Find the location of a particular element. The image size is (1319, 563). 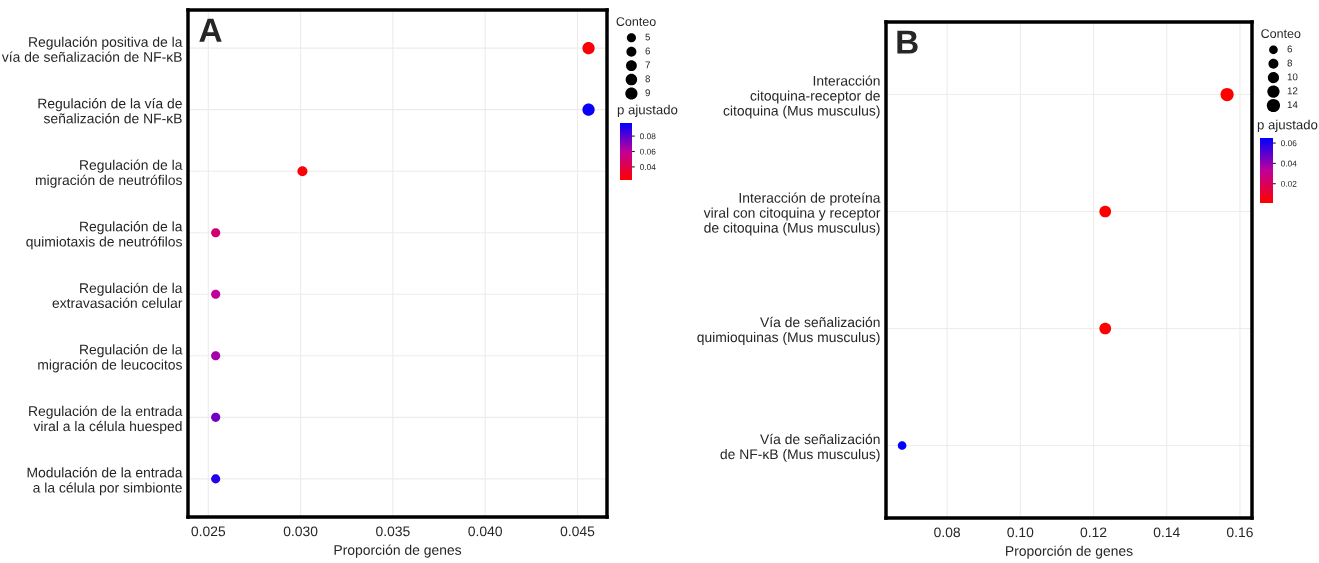

x-tick-label: 0.14 is located at coordinates (1166, 532).